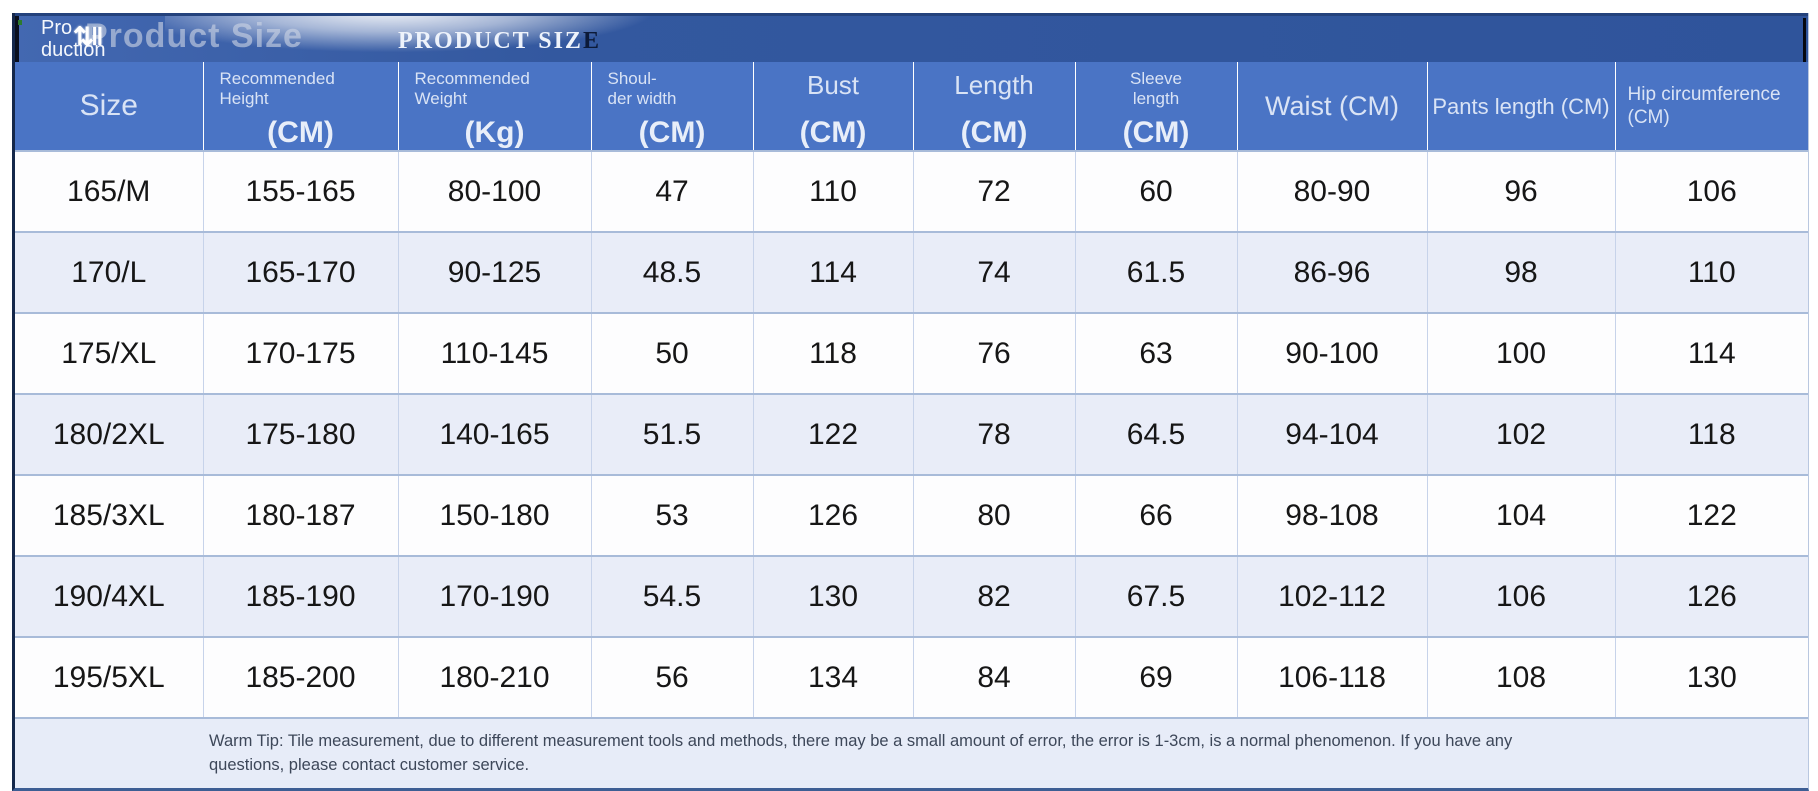  Describe the element at coordinates (1521, 677) in the screenshot. I see `cell-pants-length-cm-195-5xl: 108` at that location.